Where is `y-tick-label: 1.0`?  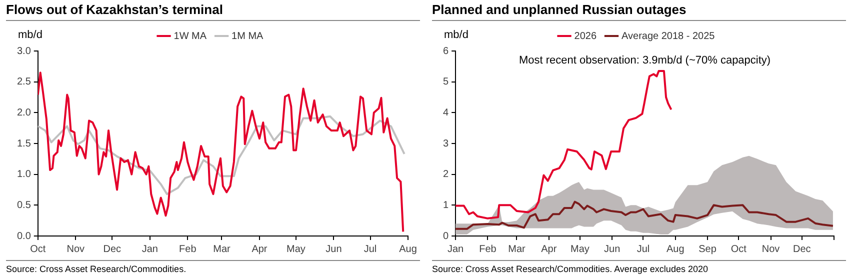
y-tick-label: 1.0 is located at coordinates (24, 174).